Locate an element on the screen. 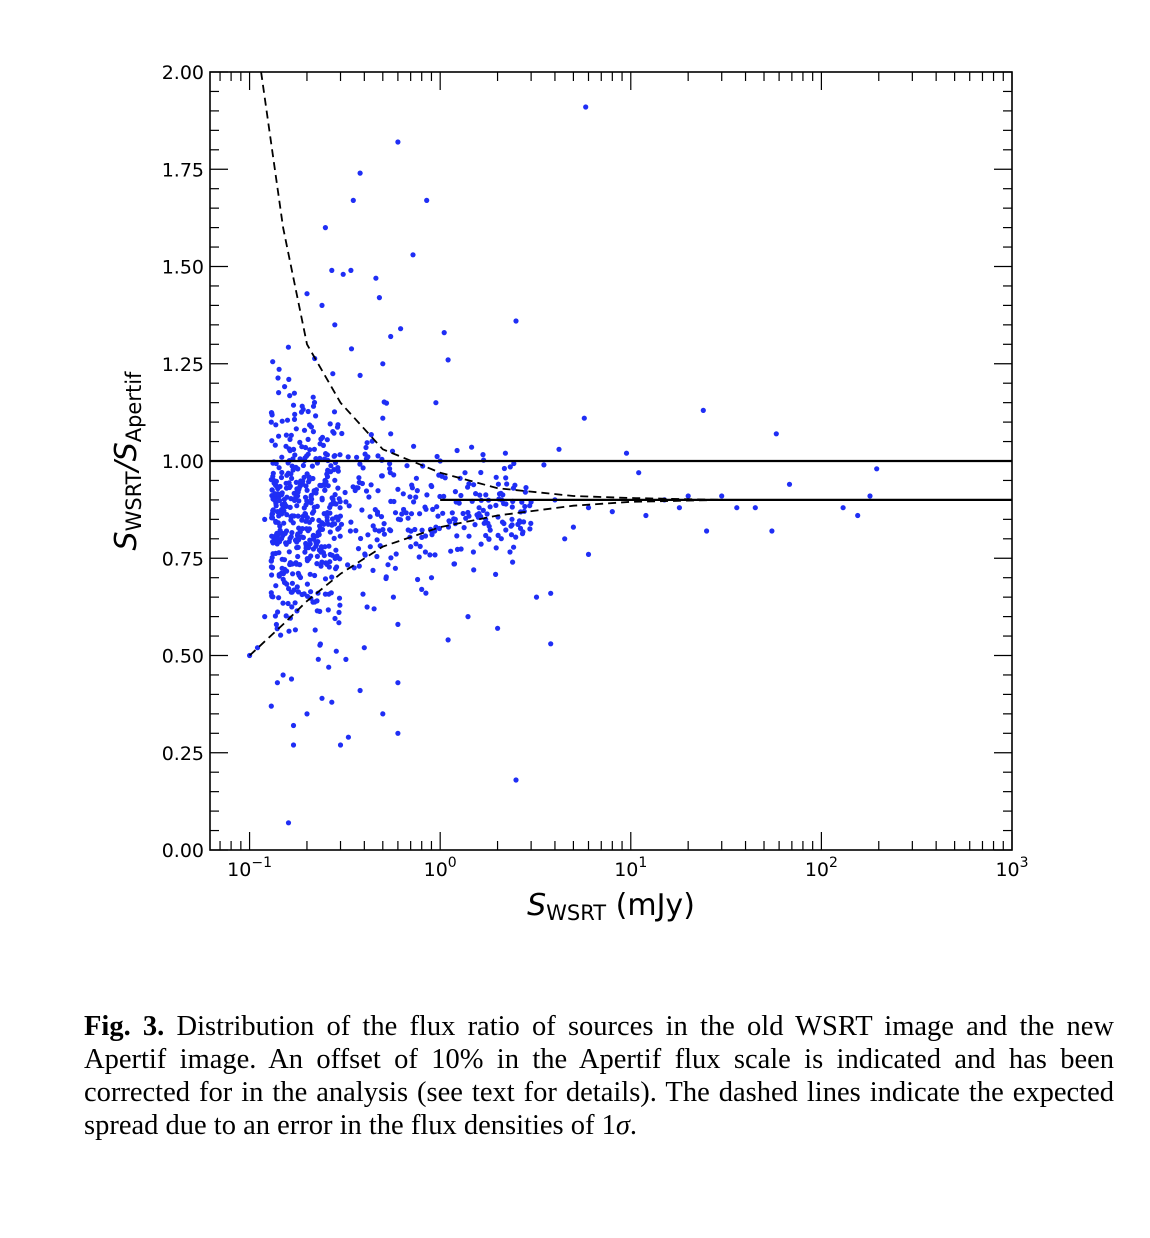 The width and height of the screenshot is (1150, 1238). y-tick-label: 1.00 is located at coordinates (183, 462).